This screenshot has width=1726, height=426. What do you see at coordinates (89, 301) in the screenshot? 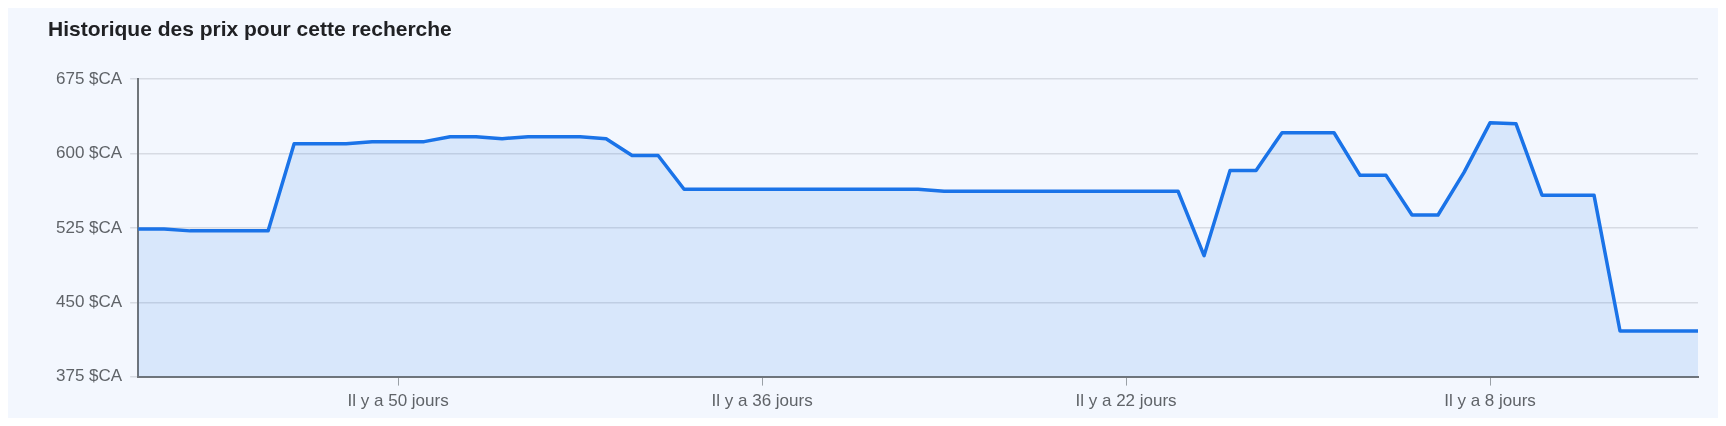
I see `y-tick-label: 450 $CA` at bounding box center [89, 301].